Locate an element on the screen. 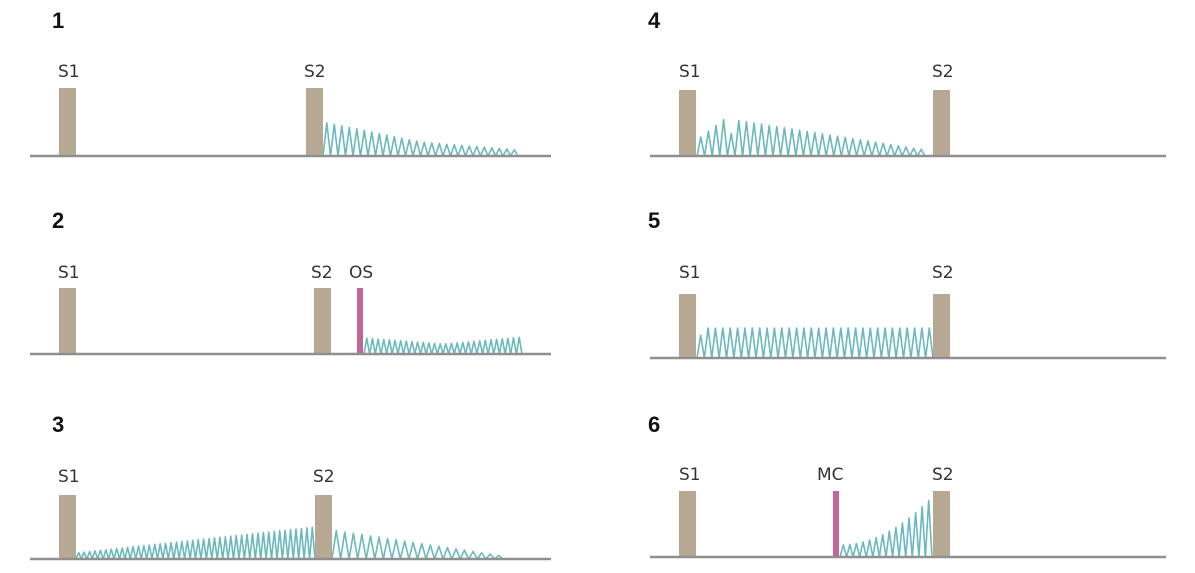 The height and width of the screenshot is (573, 1195). panel-number: 2 is located at coordinates (58, 220).